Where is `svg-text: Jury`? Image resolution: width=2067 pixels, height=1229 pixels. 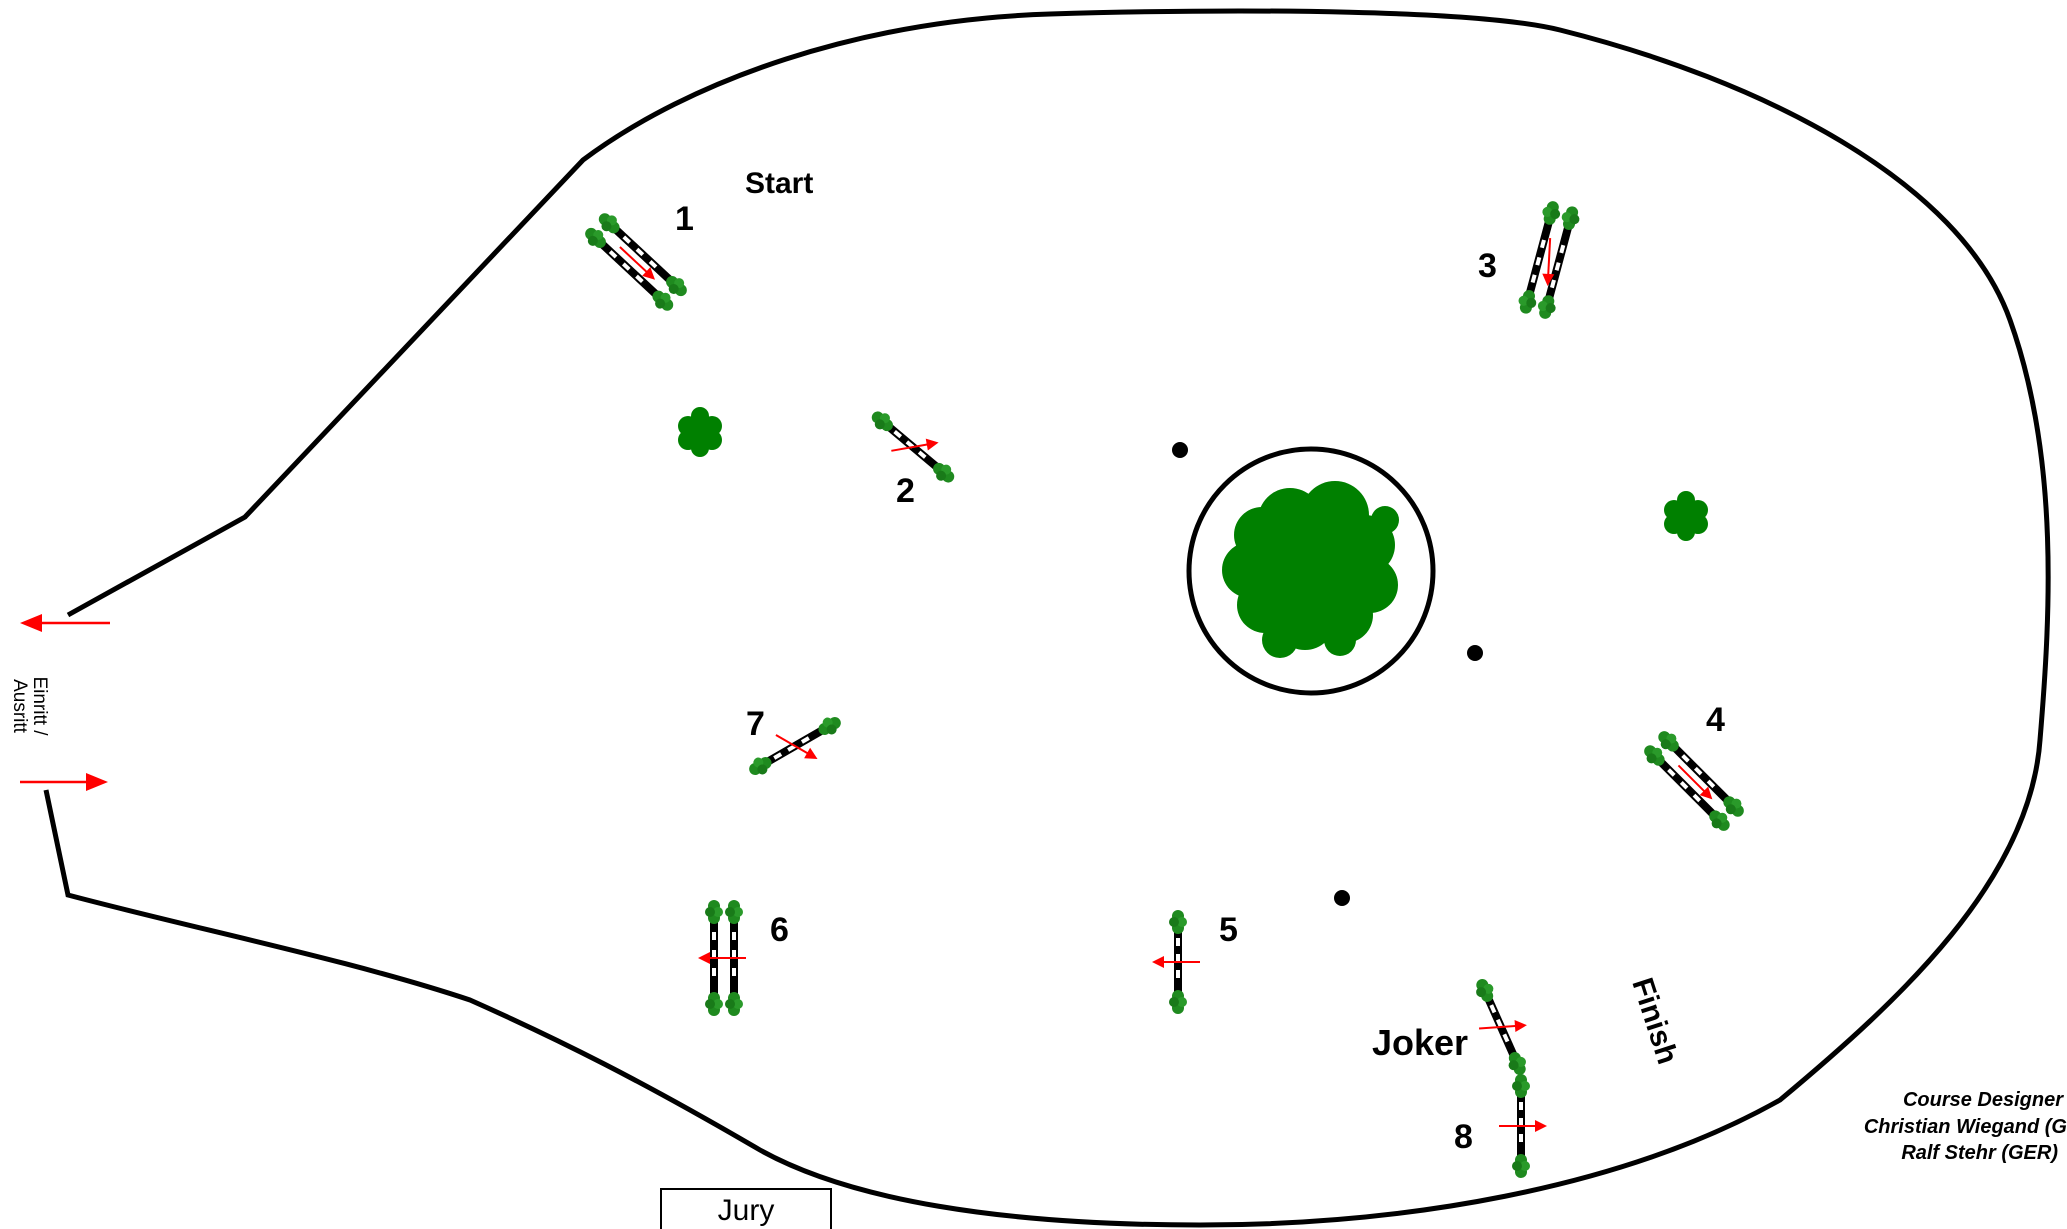
svg-text: Jury is located at coordinates (746, 1210).